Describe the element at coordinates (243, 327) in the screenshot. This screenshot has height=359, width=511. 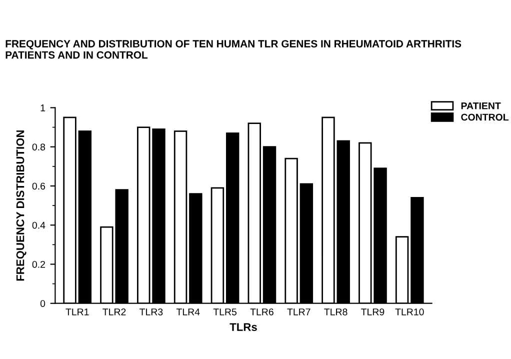
I see `x-axis-title: TLRs` at that location.